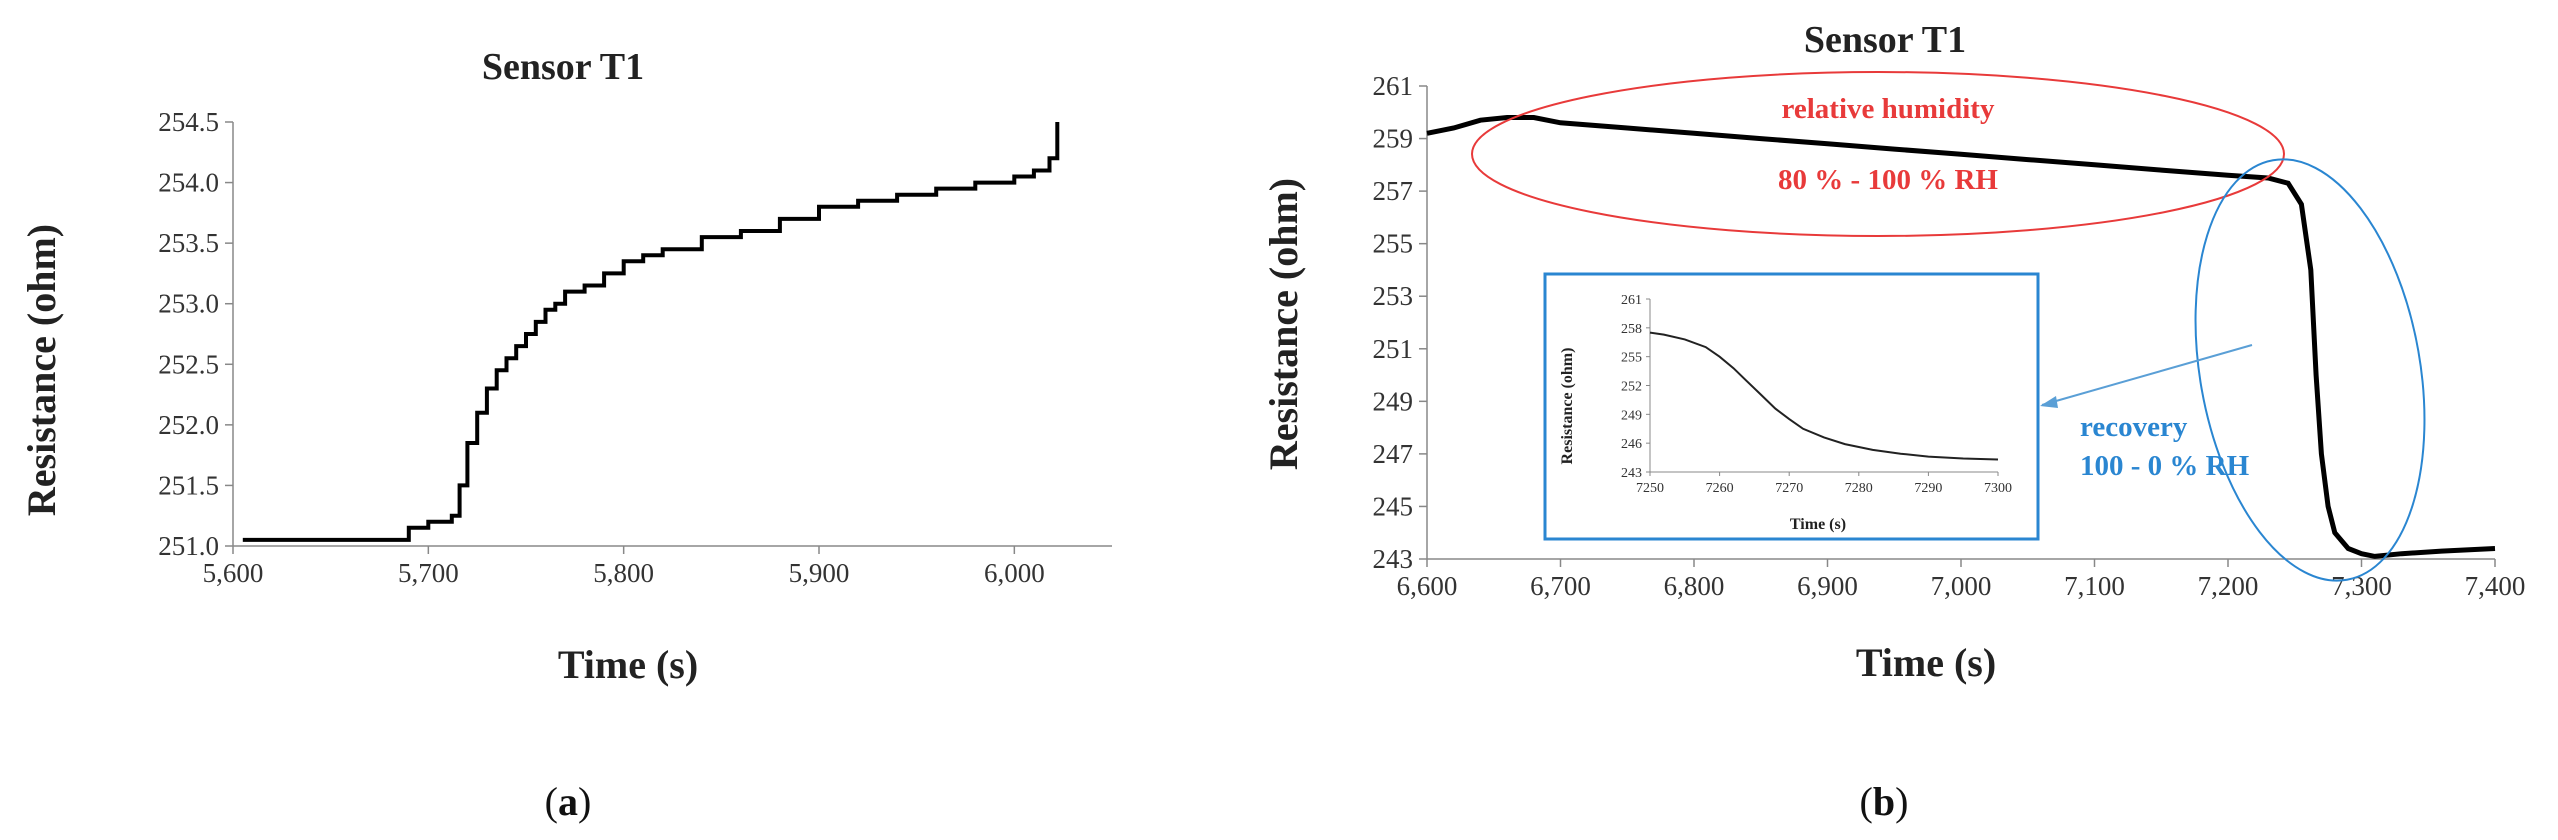 The image size is (2558, 840). What do you see at coordinates (188, 243) in the screenshot?
I see `panel-a-y-tick-label: 253.5` at bounding box center [188, 243].